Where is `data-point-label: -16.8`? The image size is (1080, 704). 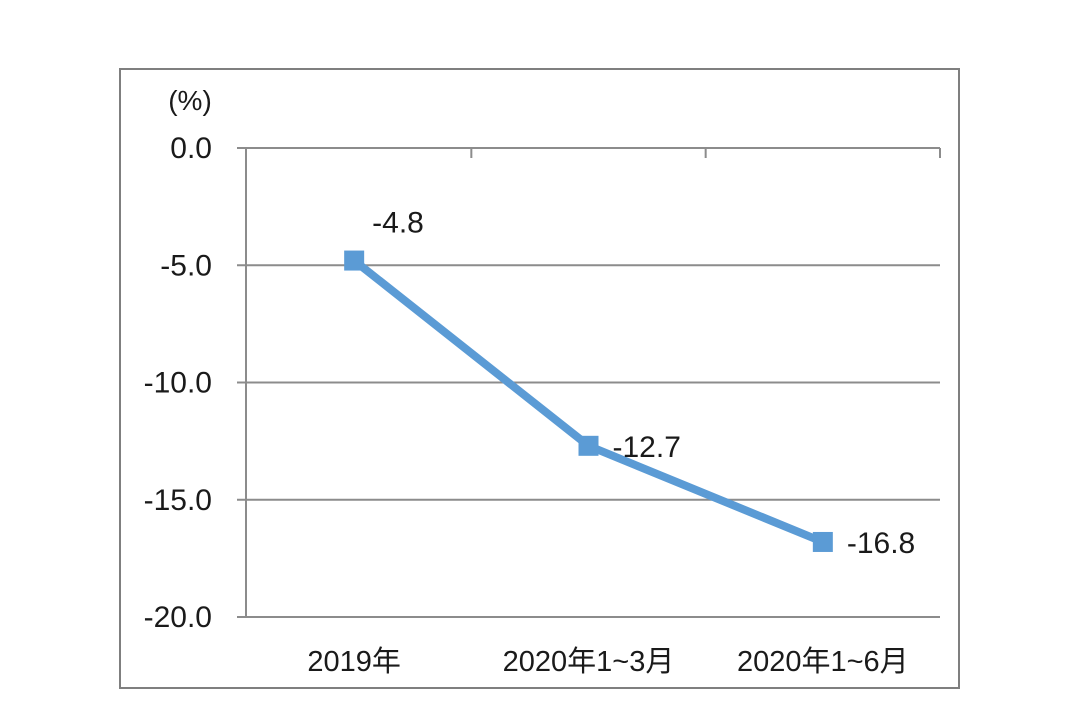
data-point-label: -16.8 is located at coordinates (881, 543).